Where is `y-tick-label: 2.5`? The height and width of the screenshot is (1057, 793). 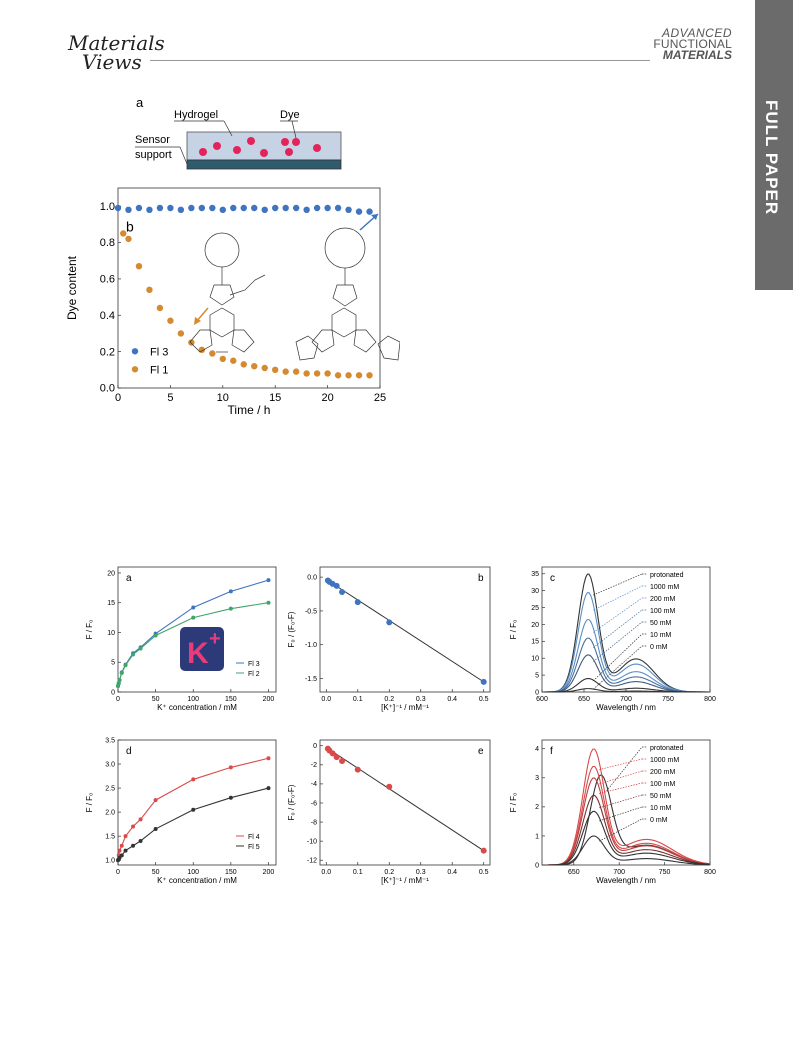 y-tick-label: 2.5 is located at coordinates (110, 788).